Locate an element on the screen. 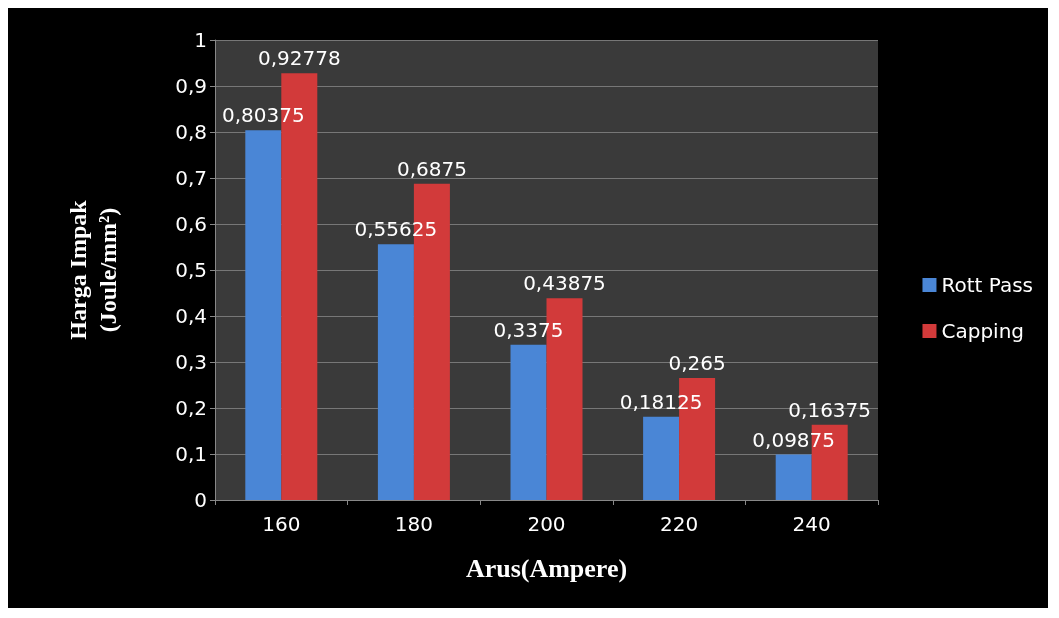  x-tick-label: 160 is located at coordinates (281, 524).